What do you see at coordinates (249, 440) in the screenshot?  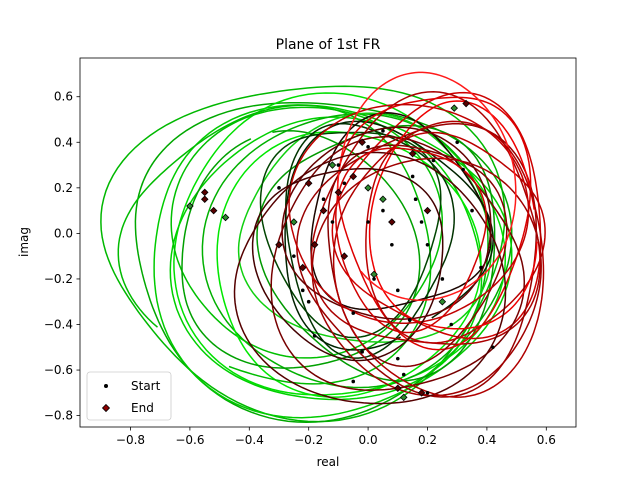 I see `x-tick-label-2: −0.4` at bounding box center [249, 440].